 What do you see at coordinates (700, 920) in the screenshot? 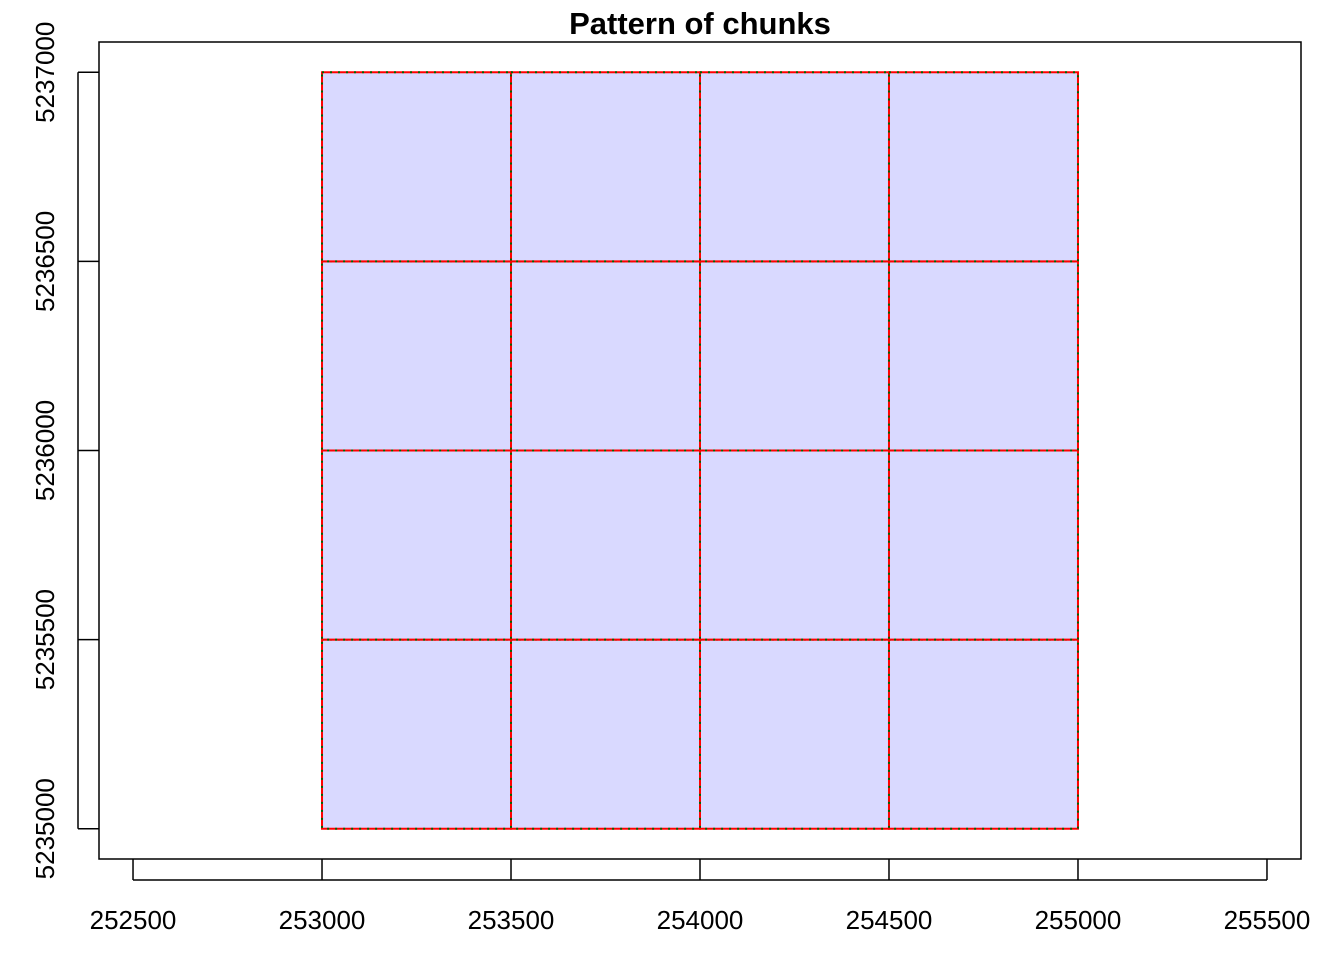
I see `x-tick-label: 254000` at bounding box center [700, 920].